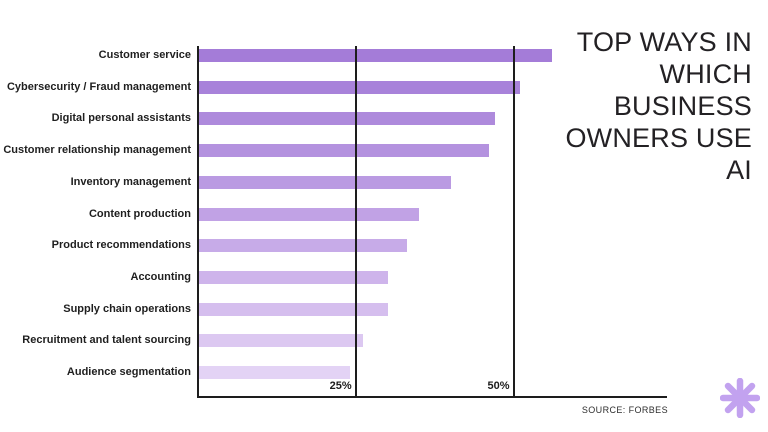  What do you see at coordinates (198, 221) in the screenshot?
I see `y-axis-line` at bounding box center [198, 221].